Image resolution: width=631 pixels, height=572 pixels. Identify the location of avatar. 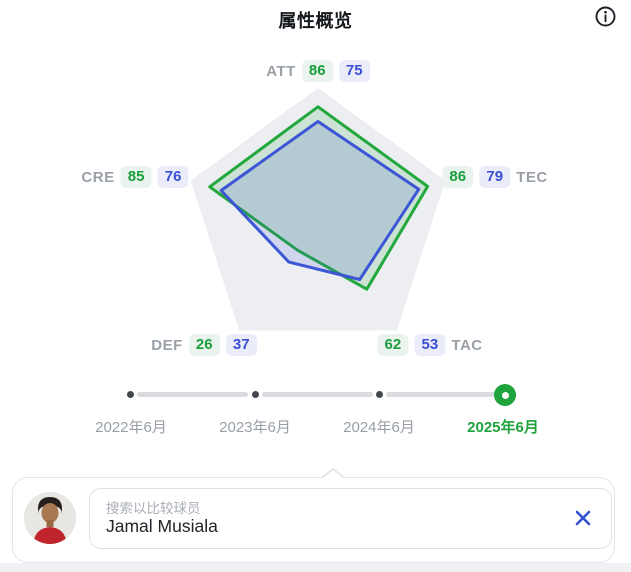
(50, 518).